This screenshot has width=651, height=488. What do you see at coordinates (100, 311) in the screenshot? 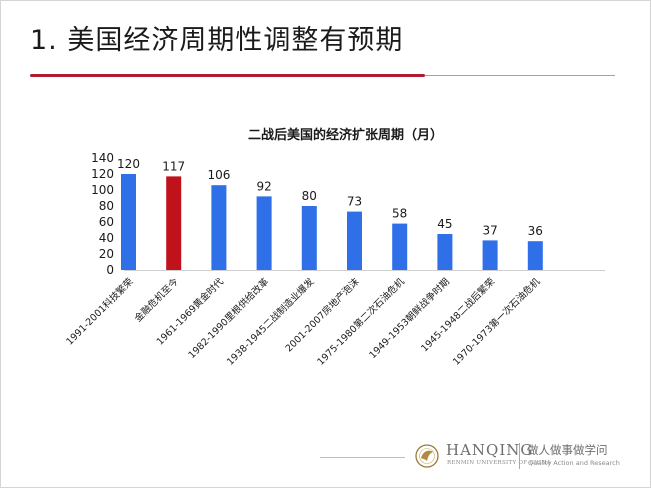
I see `x-tick-label: 1991-2001科技繁荣` at bounding box center [100, 311].